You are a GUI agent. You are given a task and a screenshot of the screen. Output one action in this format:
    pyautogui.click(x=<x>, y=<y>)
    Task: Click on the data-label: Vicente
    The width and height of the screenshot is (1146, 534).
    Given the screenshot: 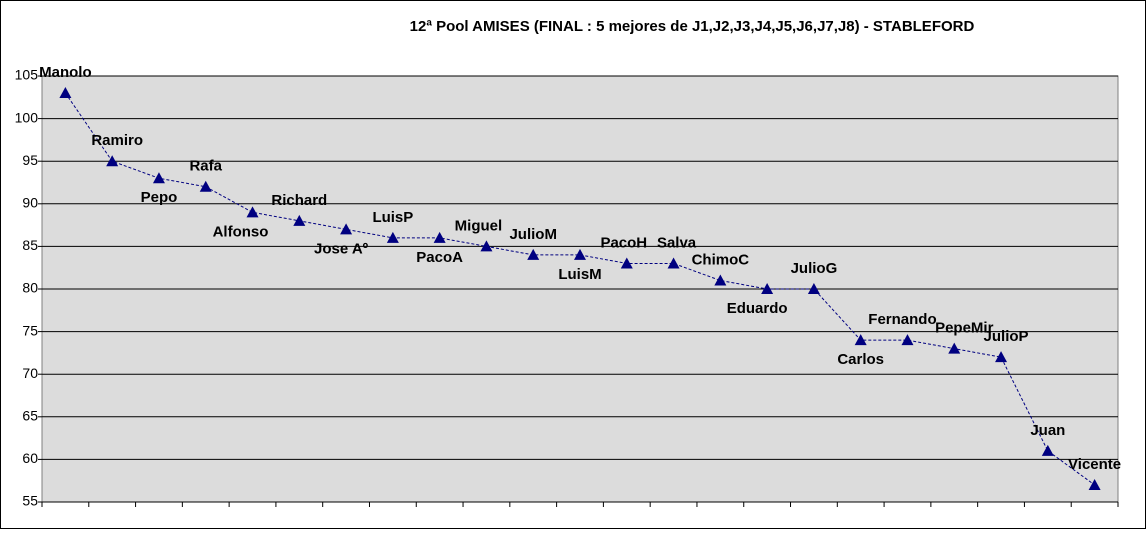 What is the action you would take?
    pyautogui.click(x=1094, y=464)
    